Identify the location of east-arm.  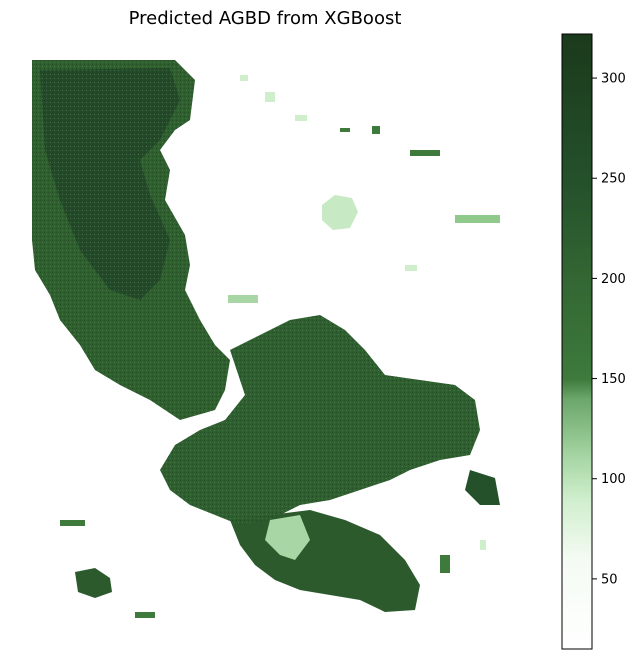
(482, 487).